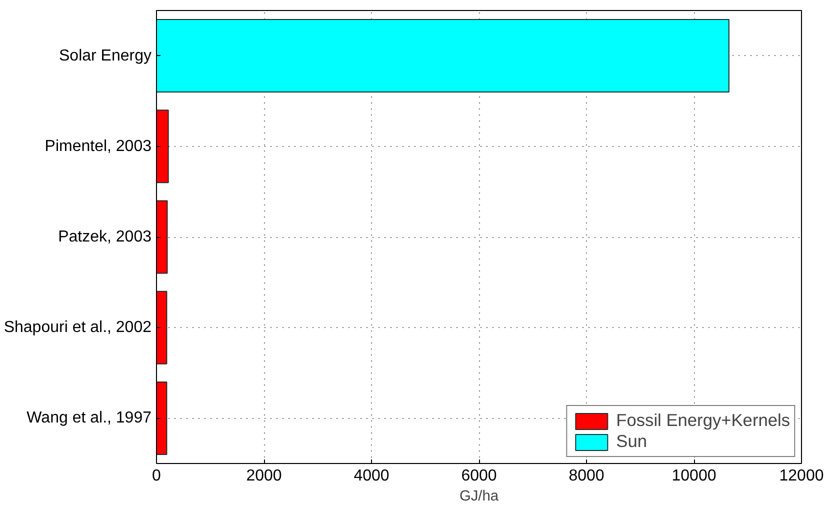 This screenshot has height=507, width=831. Describe the element at coordinates (78, 327) in the screenshot. I see `y-tick-label: Shapouri et al., 2002` at that location.